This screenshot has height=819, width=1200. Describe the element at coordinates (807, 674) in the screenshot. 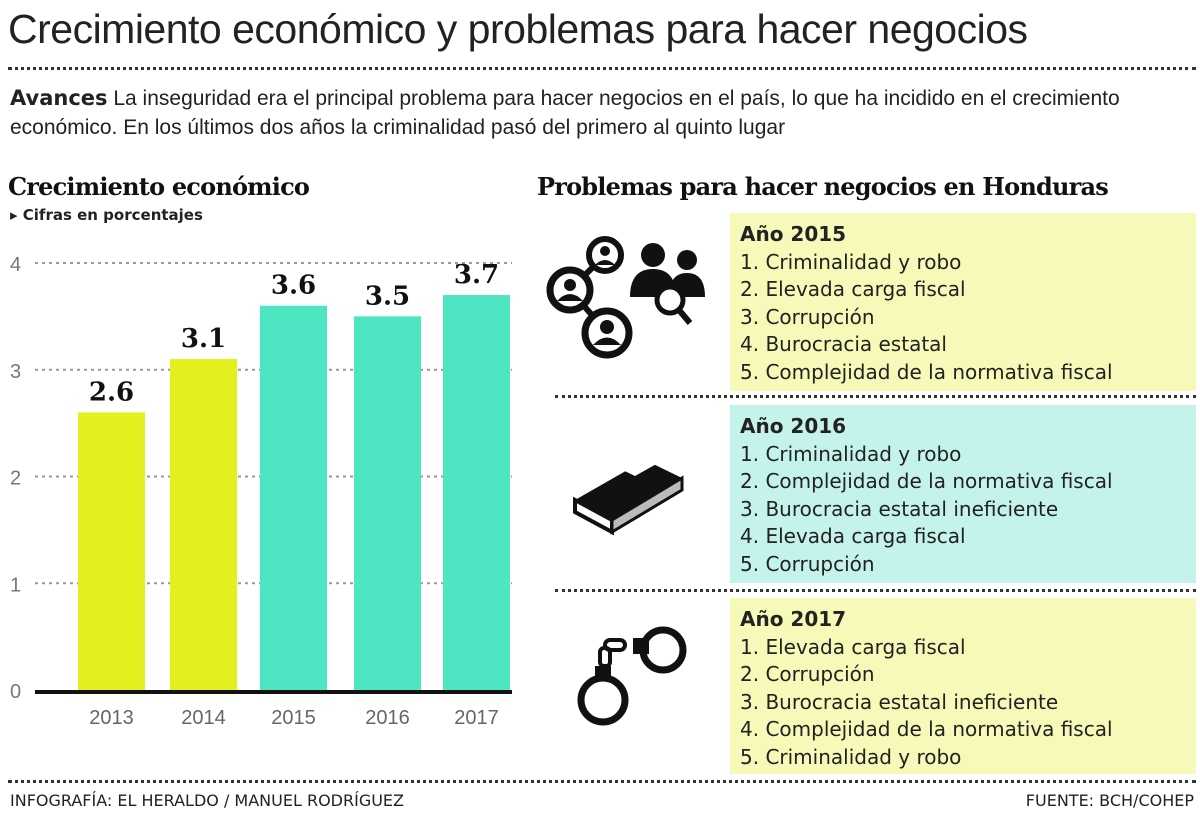

I see `list-item: 2. Corrupción` at that location.